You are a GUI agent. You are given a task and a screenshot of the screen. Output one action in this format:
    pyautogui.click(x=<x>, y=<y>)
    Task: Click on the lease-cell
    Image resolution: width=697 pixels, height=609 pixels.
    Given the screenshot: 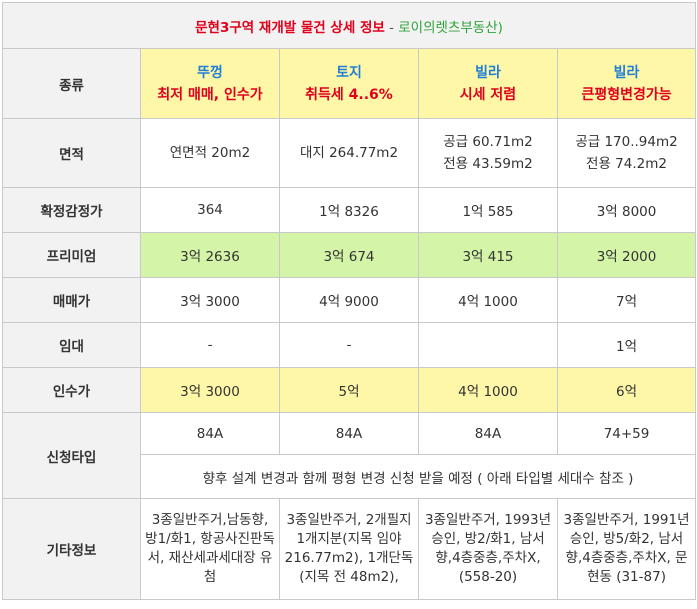 What is the action you would take?
    pyautogui.click(x=488, y=345)
    